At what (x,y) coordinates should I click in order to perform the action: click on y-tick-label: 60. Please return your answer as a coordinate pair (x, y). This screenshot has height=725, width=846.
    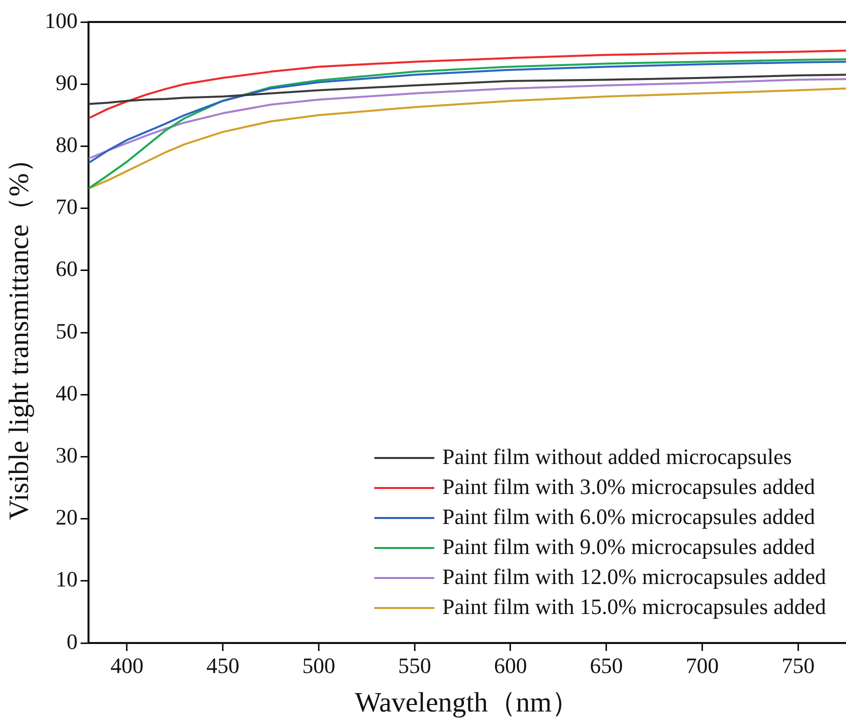
    Looking at the image, I should click on (67, 269).